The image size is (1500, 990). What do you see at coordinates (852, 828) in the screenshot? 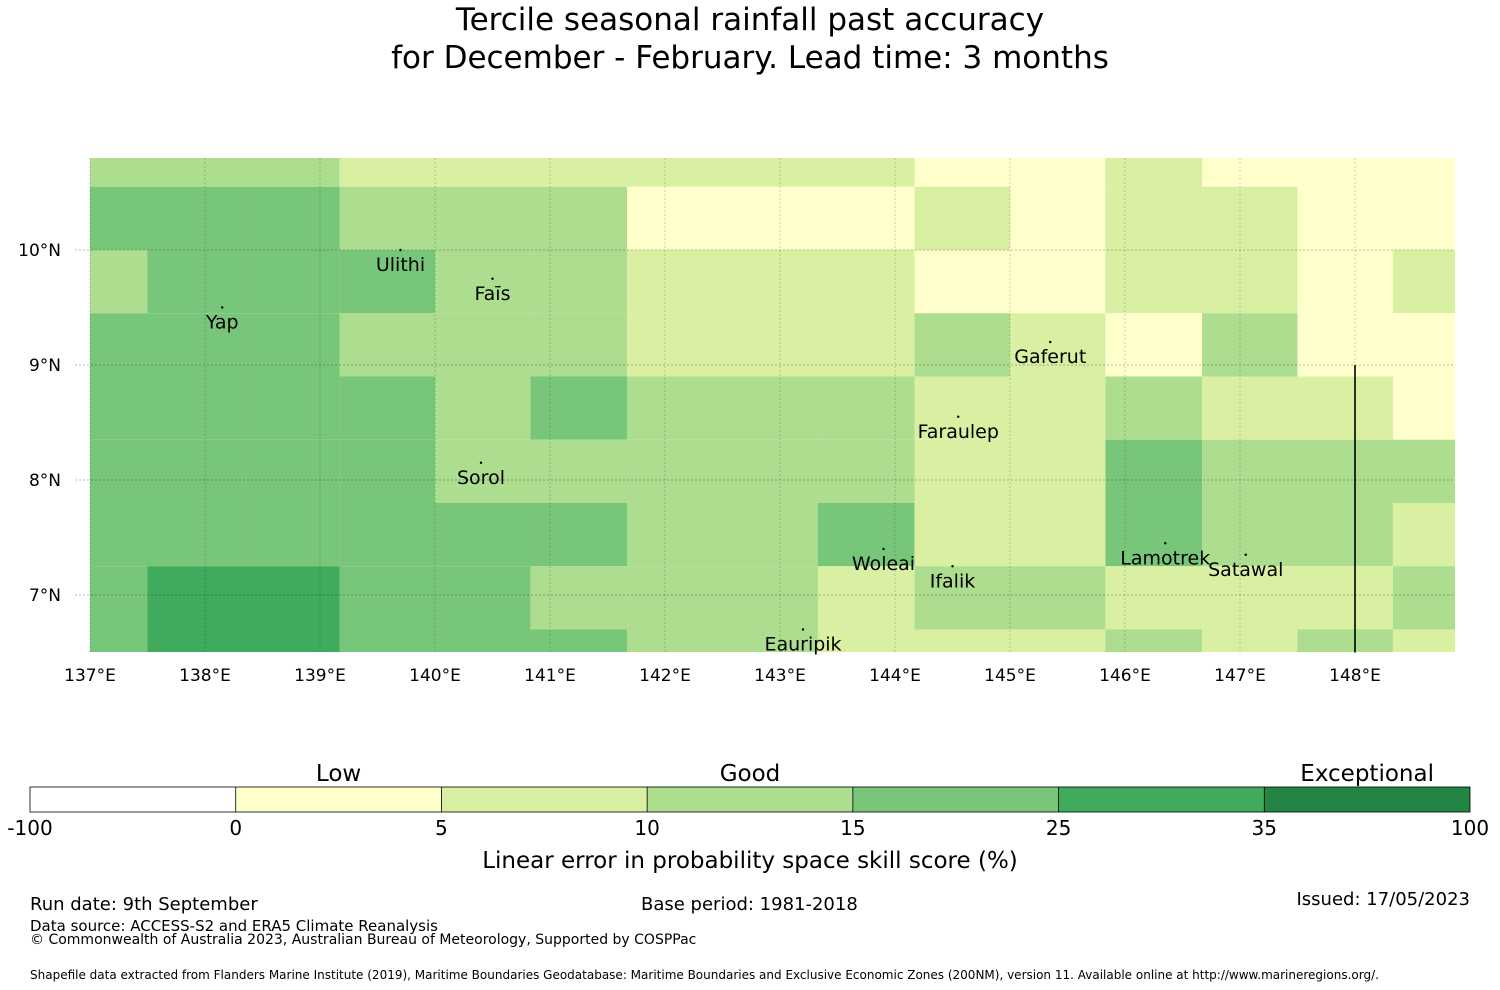
I see `colorbar-tick-label: 15` at bounding box center [852, 828].